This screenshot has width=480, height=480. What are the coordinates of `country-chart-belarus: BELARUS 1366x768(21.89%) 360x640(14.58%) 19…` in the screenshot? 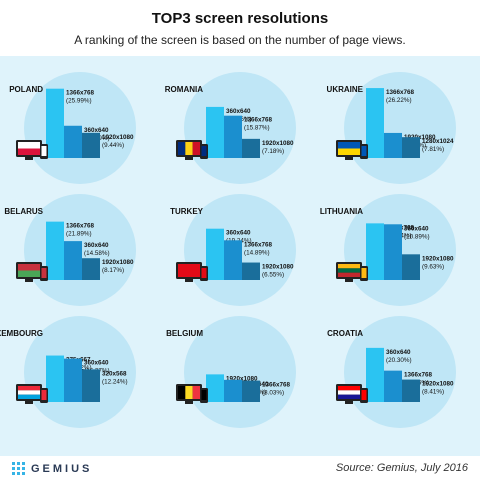 It's located at (70, 250).